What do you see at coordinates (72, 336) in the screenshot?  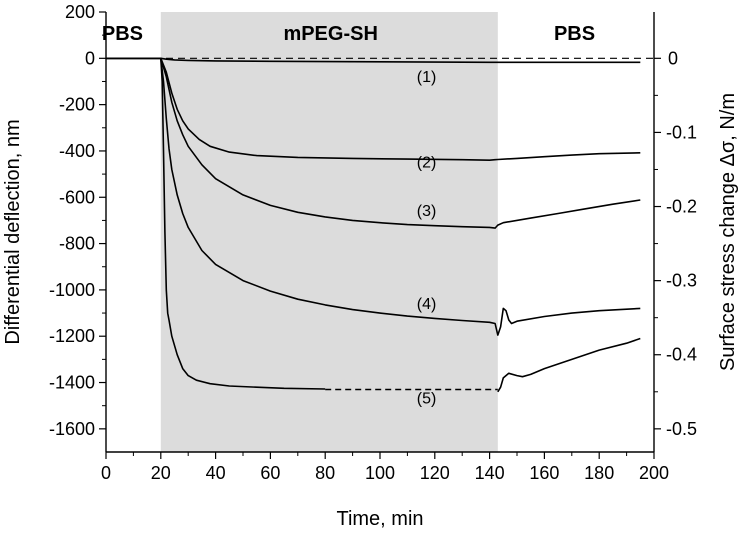 I see `y-tick-label: -1200` at bounding box center [72, 336].